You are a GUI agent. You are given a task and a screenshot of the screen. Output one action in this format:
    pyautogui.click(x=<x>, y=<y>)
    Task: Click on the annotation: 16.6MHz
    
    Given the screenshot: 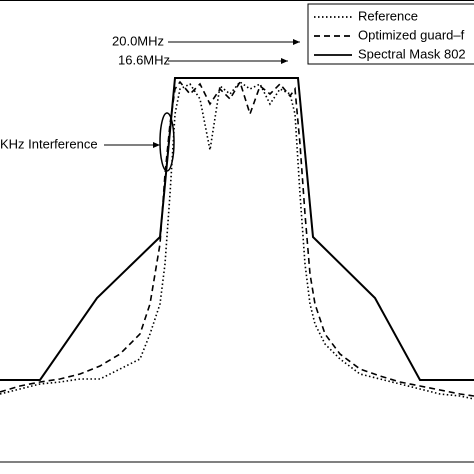 What is the action you would take?
    pyautogui.click(x=144, y=59)
    